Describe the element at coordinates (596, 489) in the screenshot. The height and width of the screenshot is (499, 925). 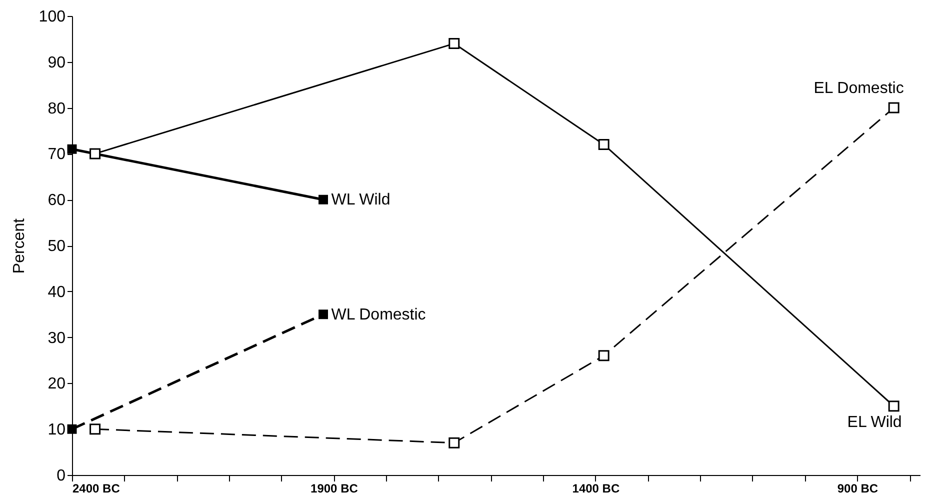
I see `x-tick-label: 1400 BC` at that location.